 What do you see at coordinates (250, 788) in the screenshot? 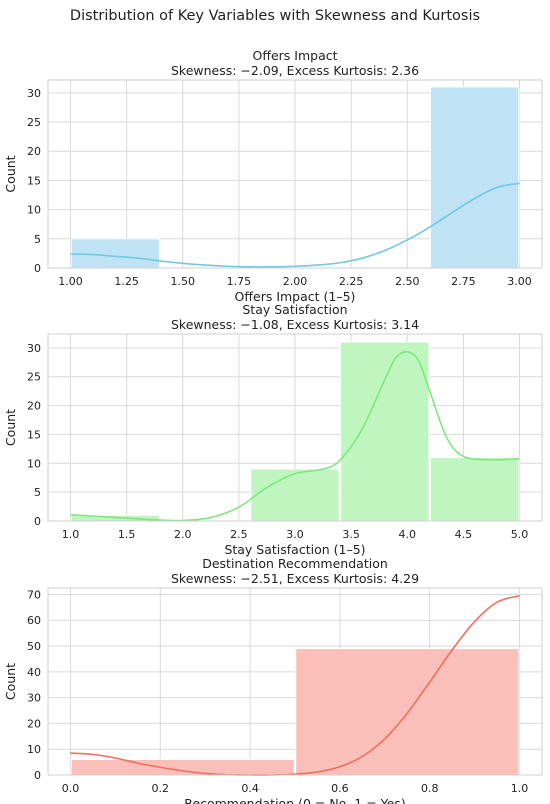
I see `x-tick-label: 0.4` at bounding box center [250, 788].